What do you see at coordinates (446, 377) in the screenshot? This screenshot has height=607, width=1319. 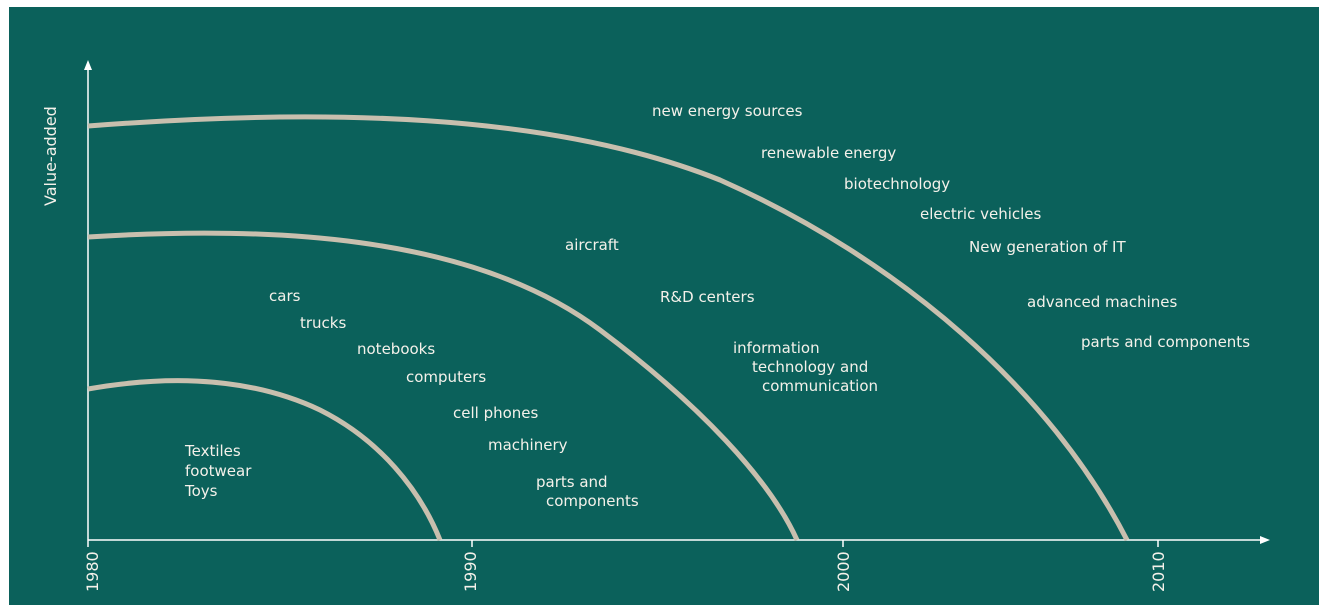 I see `label-computers: computers` at bounding box center [446, 377].